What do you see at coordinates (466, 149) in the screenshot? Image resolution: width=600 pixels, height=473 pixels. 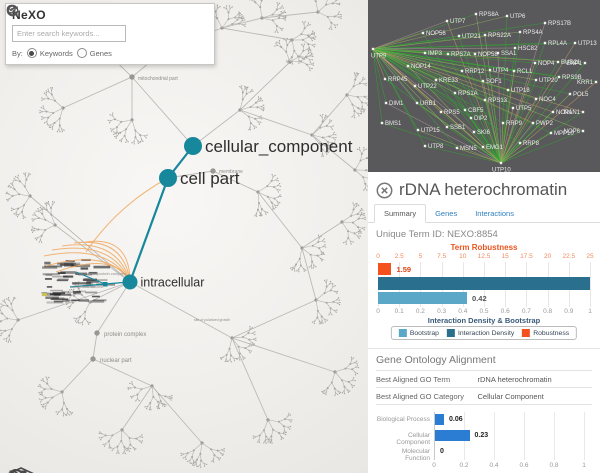 I see `gene-node: MSN5` at bounding box center [466, 149].